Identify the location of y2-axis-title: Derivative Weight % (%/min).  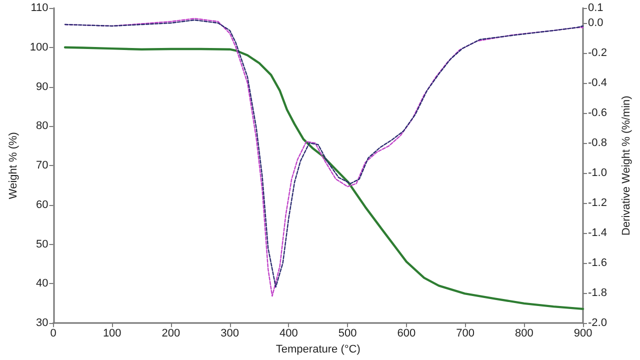
(626, 166).